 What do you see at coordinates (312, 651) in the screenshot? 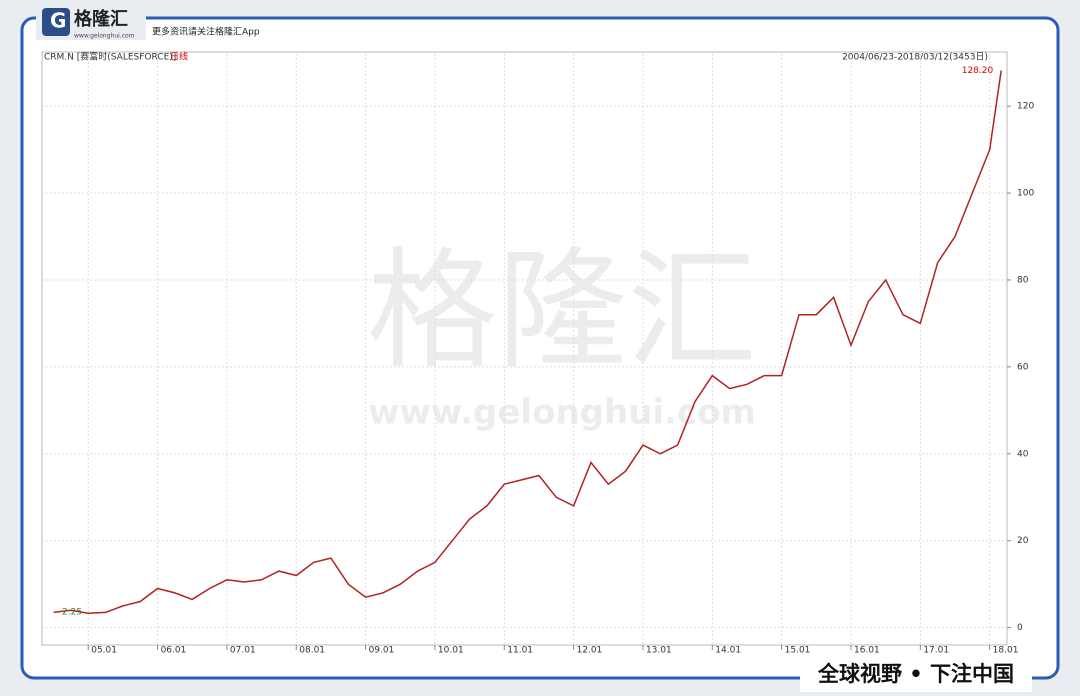
I see `x-tick-label: 08.01` at bounding box center [312, 651].